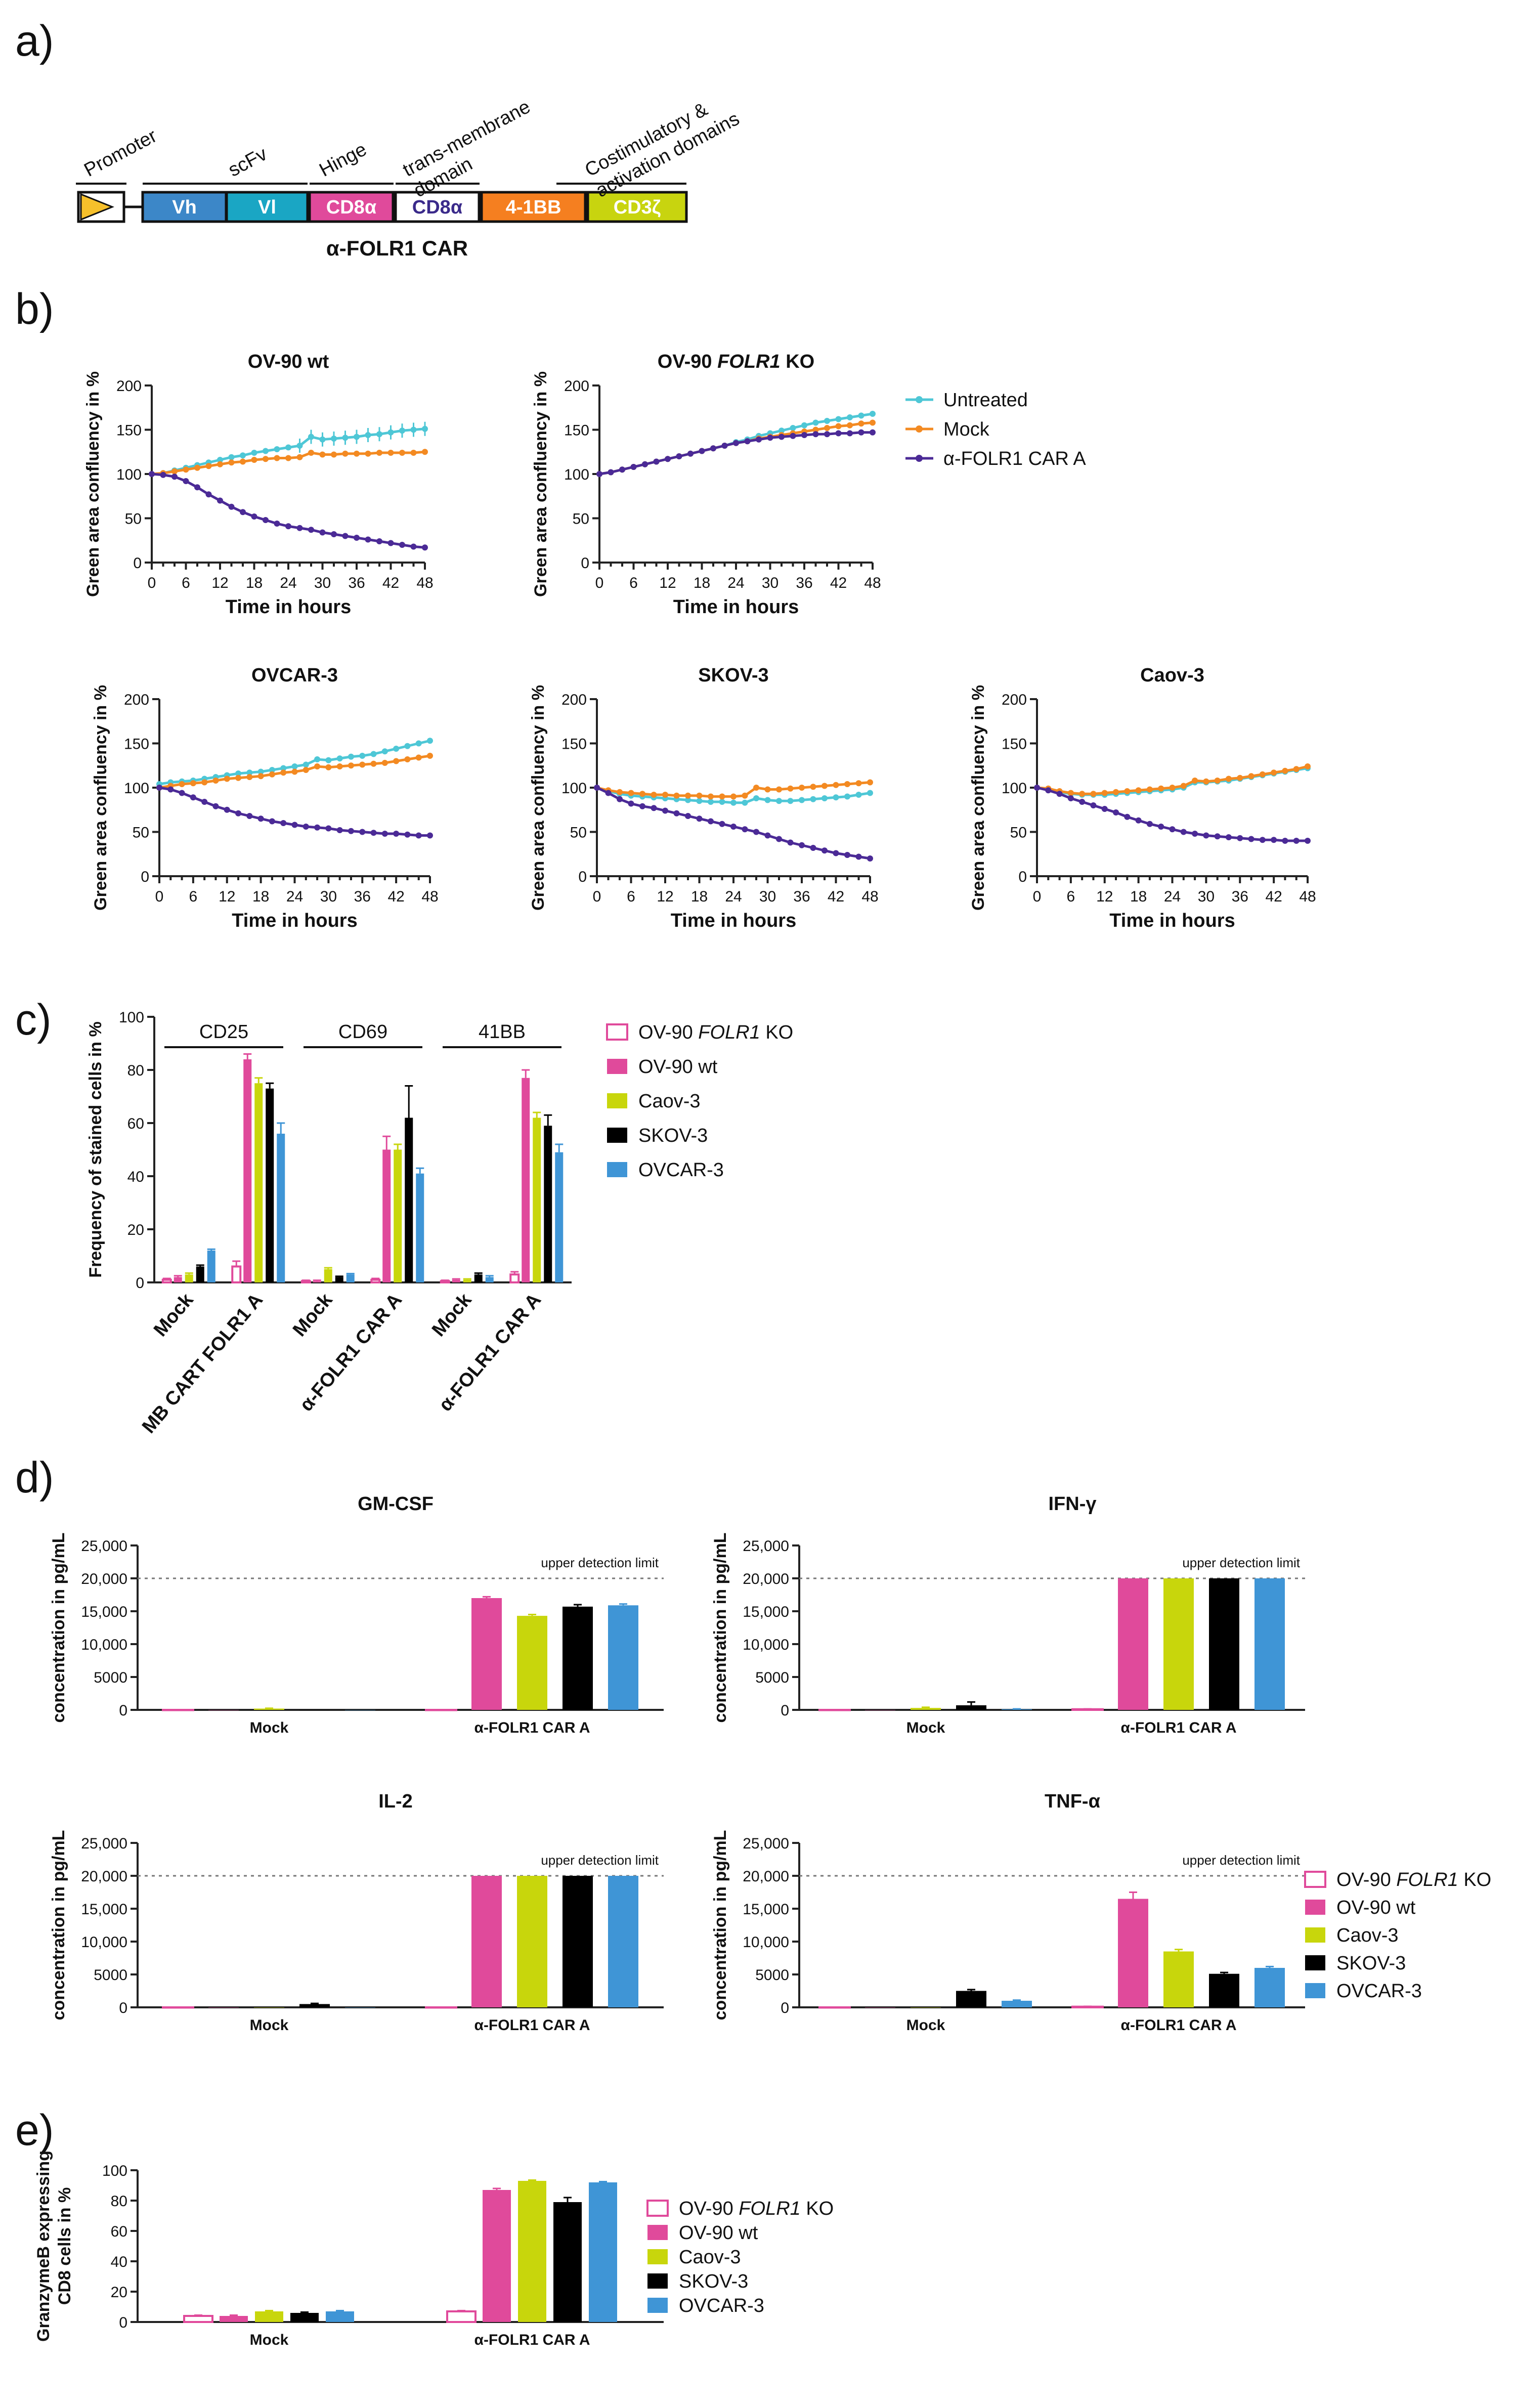  I want to click on y-tick-label: 10,000, so click(766, 1645).